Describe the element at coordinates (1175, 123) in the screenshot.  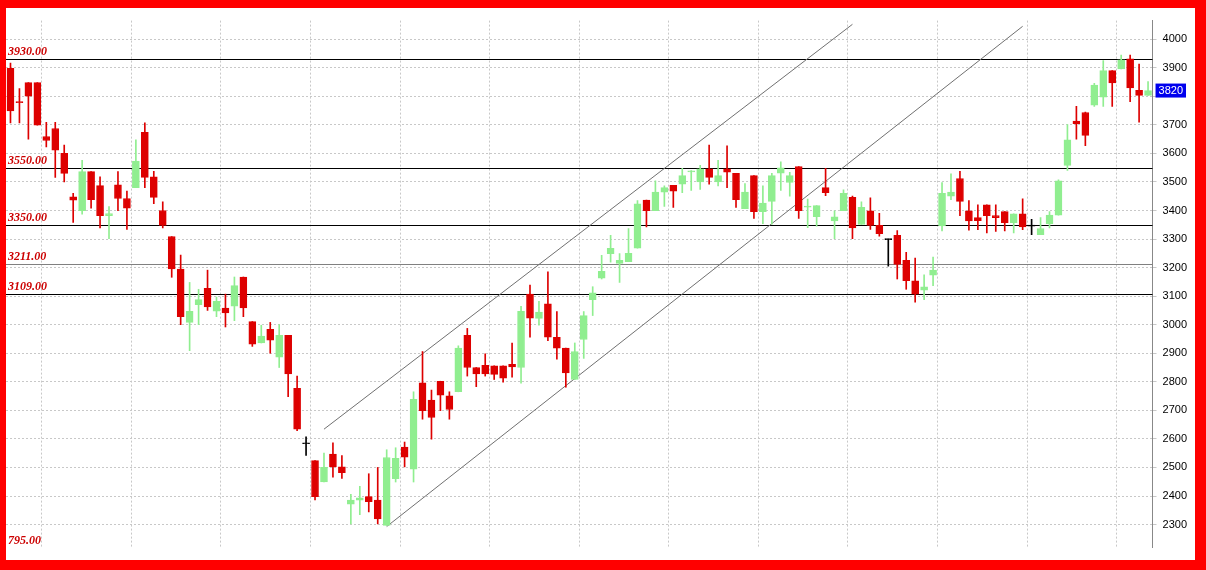
I see `y-tick-label: 3700` at that location.